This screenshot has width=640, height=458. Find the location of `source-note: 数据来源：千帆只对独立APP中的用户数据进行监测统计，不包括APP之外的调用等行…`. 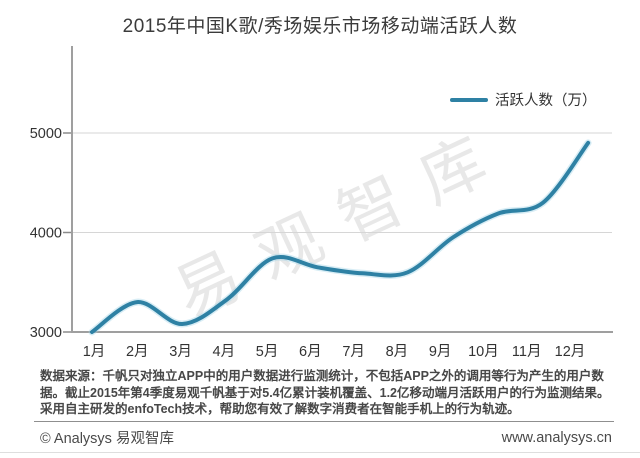

source-note: 数据来源：千帆只对独立APP中的用户数据进行监测统计，不包括APP之外的调用等行… is located at coordinates (325, 393).